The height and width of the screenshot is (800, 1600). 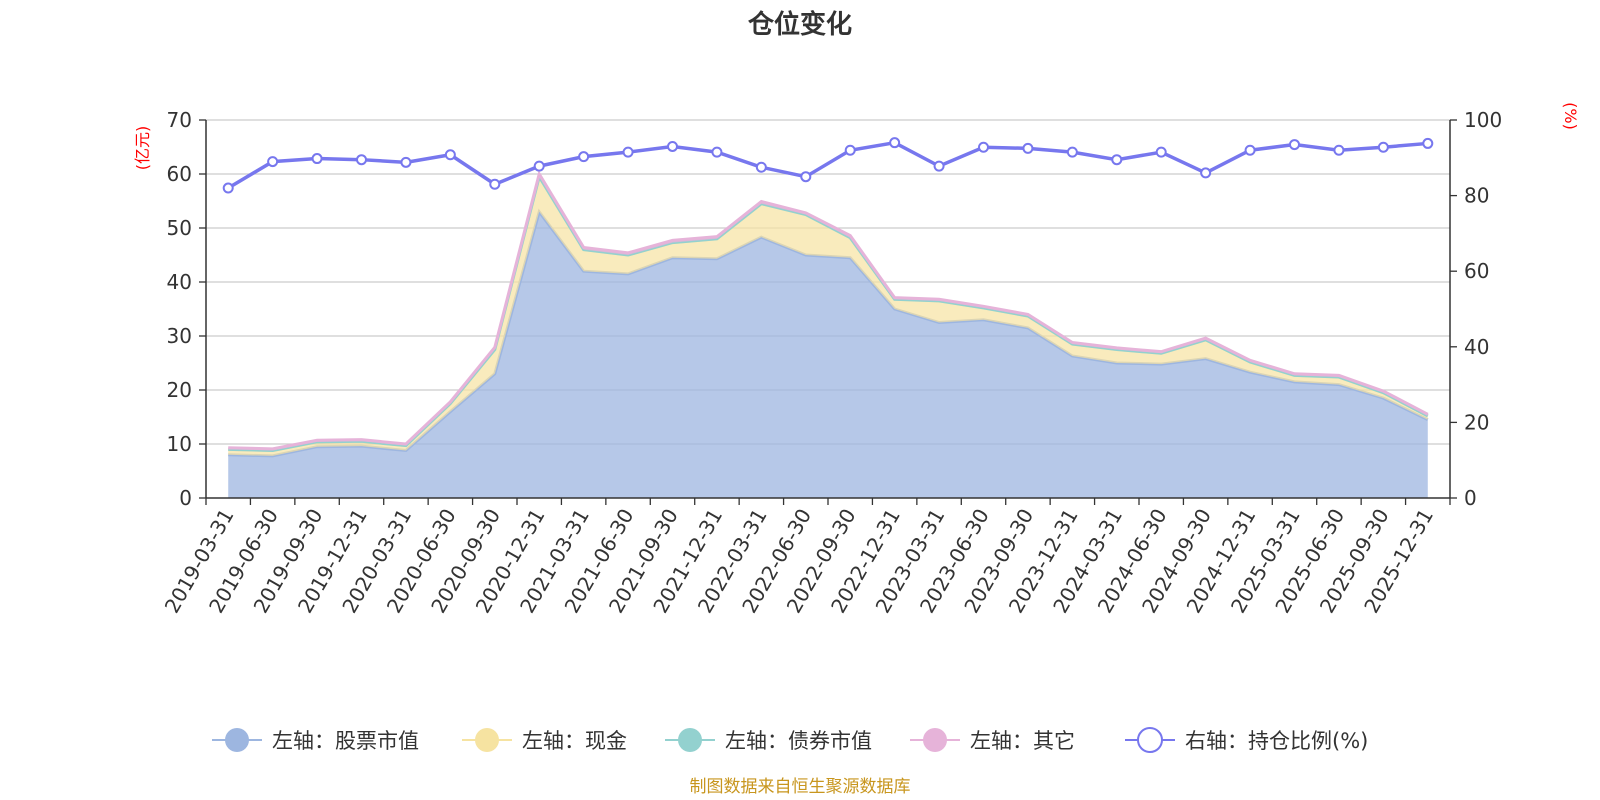 I want to click on legend: 左轴：股票市值 左轴：现金 左轴：债券市值 左轴：其它 右轴：持仓比例(%), so click(x=790, y=740).